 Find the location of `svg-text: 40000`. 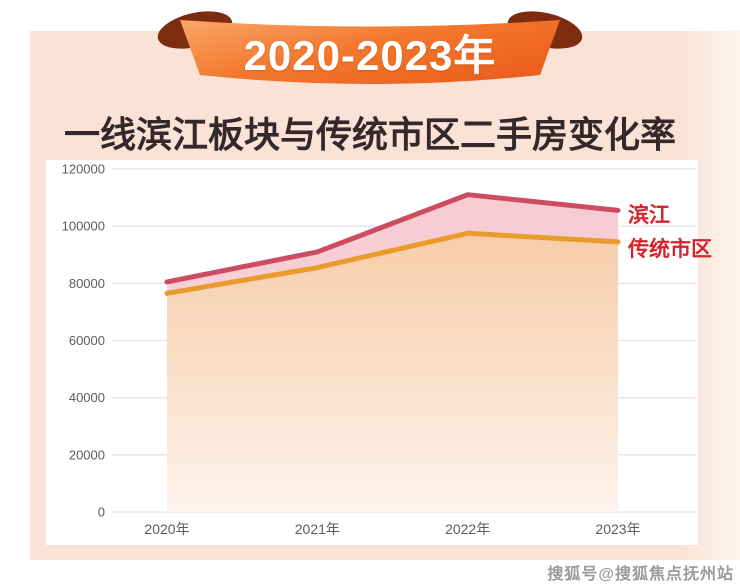

svg-text: 40000 is located at coordinates (87, 397).